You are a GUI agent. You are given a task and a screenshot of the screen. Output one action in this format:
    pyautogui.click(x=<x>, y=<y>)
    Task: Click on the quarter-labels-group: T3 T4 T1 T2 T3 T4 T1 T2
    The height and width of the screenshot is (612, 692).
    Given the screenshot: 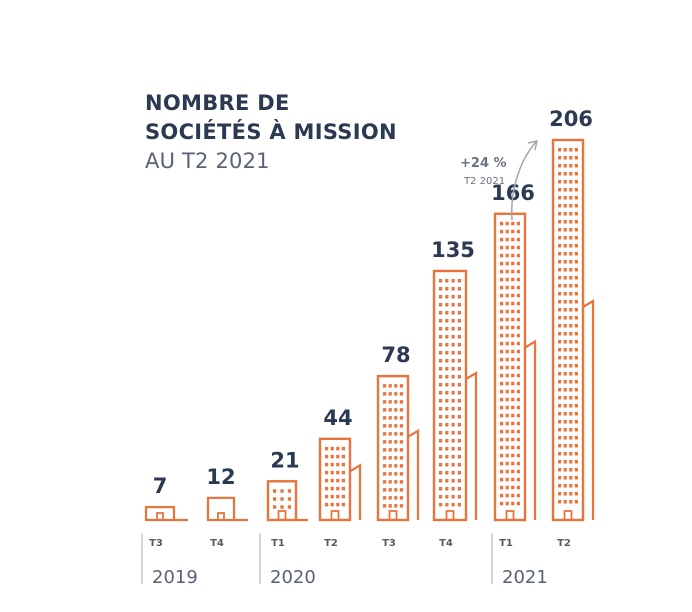 What is the action you would take?
    pyautogui.click(x=360, y=543)
    